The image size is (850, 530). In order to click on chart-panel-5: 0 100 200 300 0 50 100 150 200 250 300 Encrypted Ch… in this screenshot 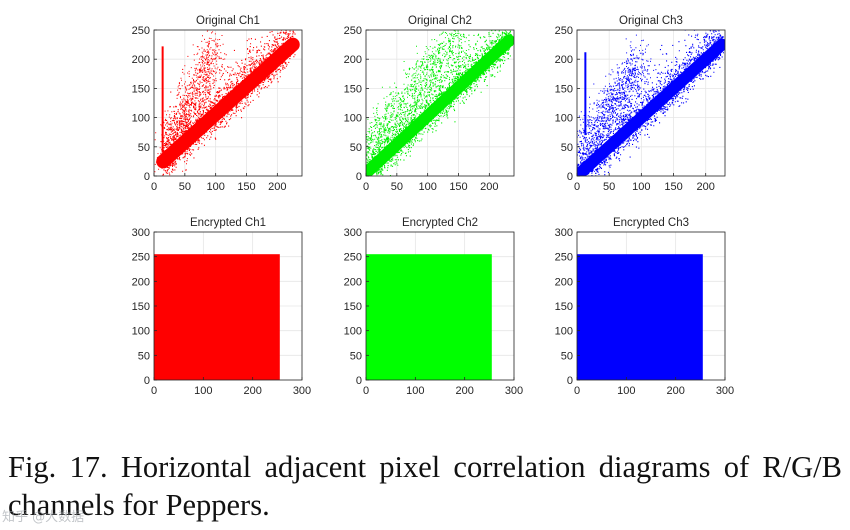, I will do `click(434, 307)`.